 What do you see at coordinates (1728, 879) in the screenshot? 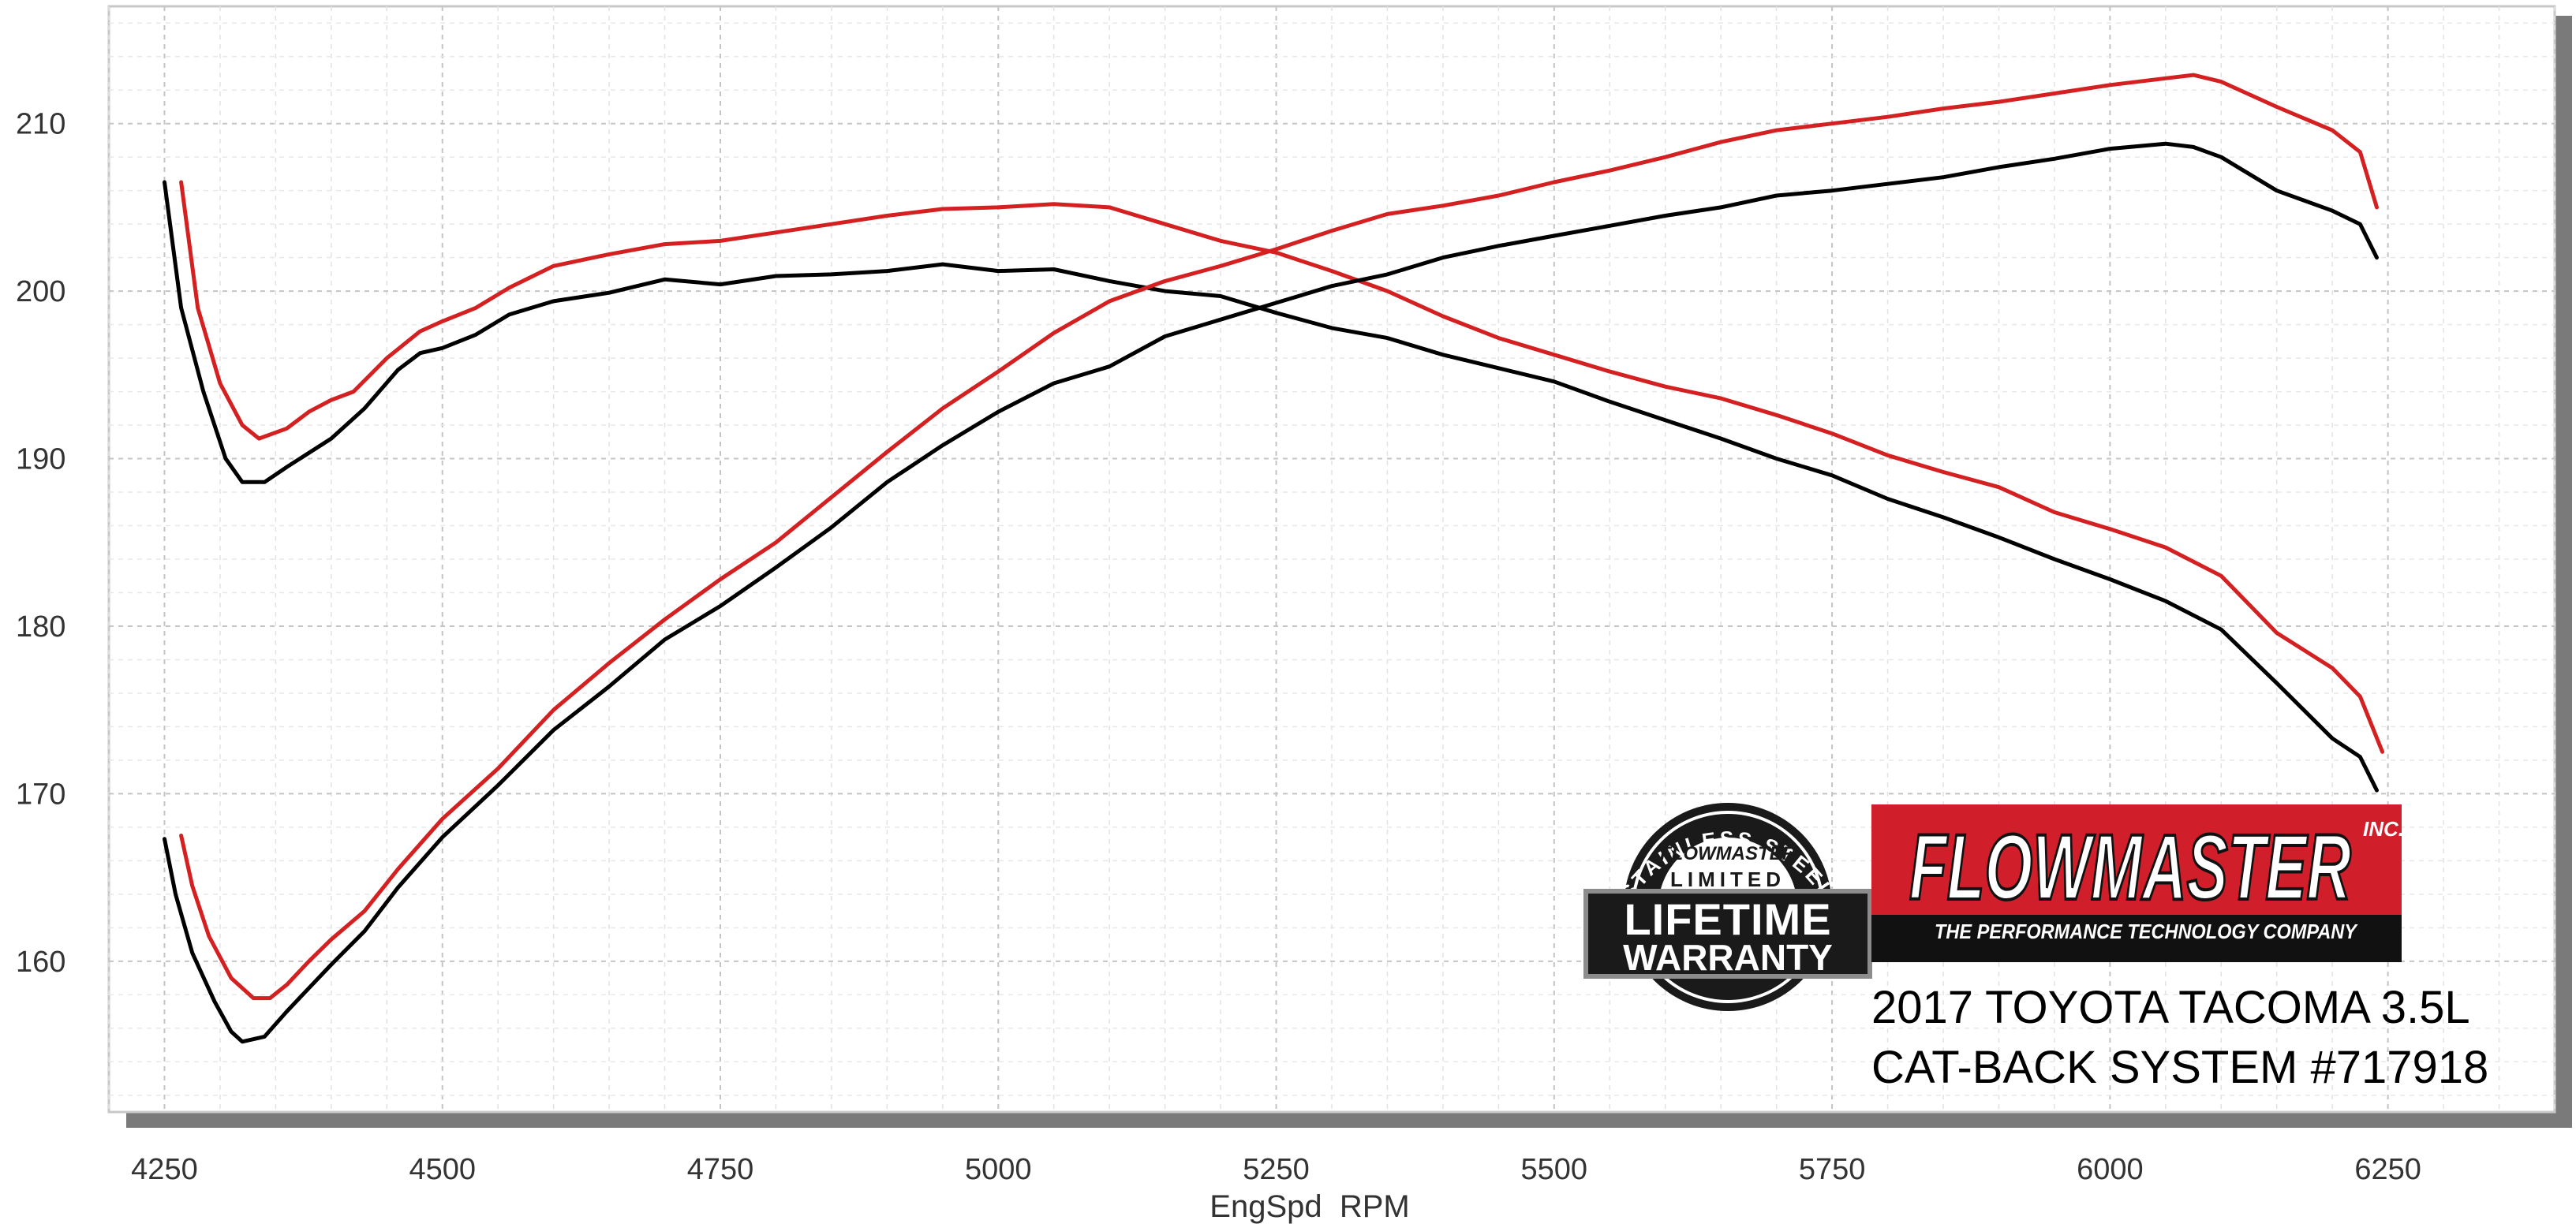
I see `badge-limited-text: LIMITED` at bounding box center [1728, 879].